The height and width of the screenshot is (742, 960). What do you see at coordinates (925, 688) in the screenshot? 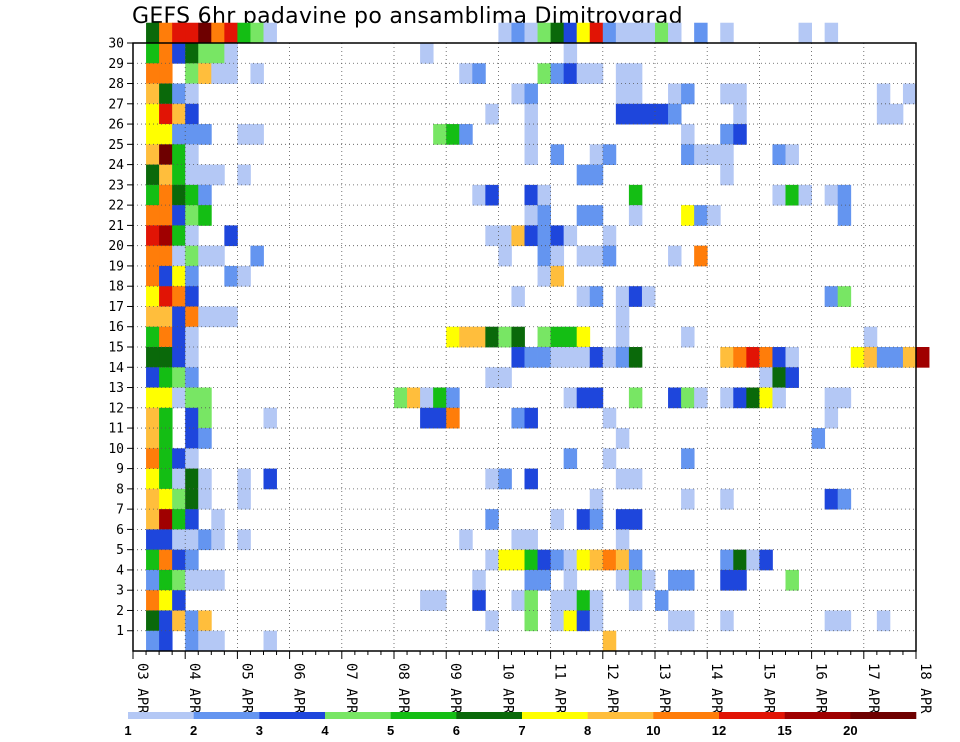
I see `x-tick-label: 18 APR` at bounding box center [925, 688].